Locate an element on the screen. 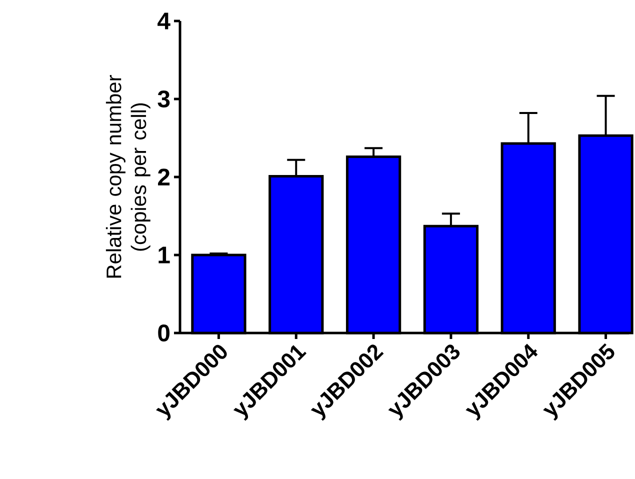  y-tick-label: 2 is located at coordinates (164, 177).